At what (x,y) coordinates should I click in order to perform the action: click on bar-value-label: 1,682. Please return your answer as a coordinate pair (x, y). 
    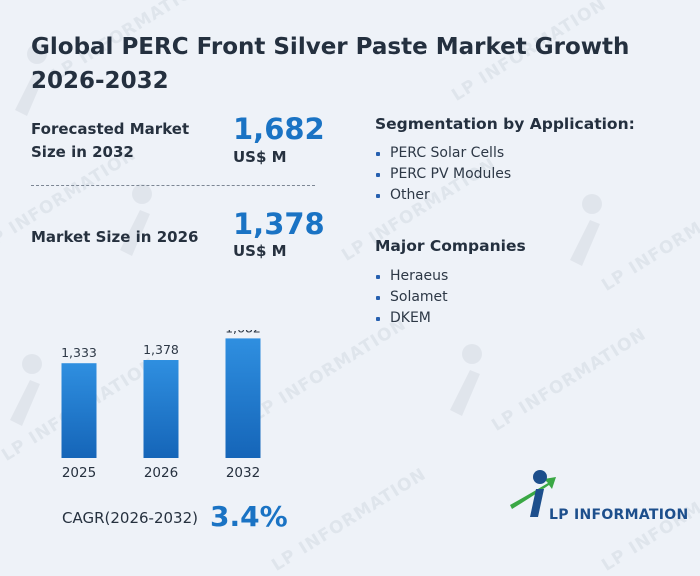
    Looking at the image, I should click on (243, 332).